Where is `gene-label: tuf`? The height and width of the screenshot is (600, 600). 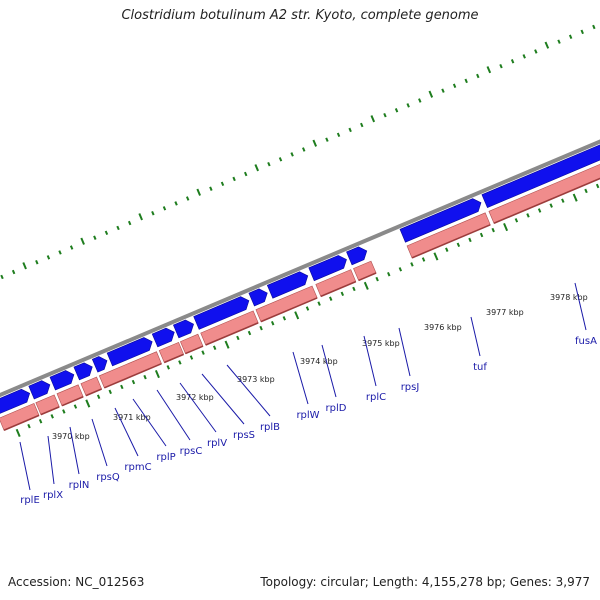 gene-label: tuf is located at coordinates (480, 367).